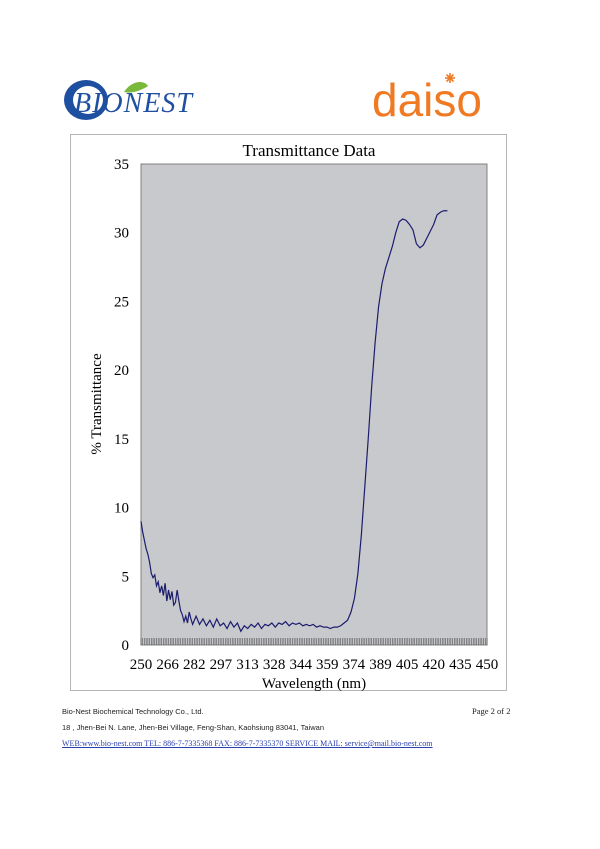 This screenshot has height=849, width=600. I want to click on y-tick-label: 10, so click(121, 509).